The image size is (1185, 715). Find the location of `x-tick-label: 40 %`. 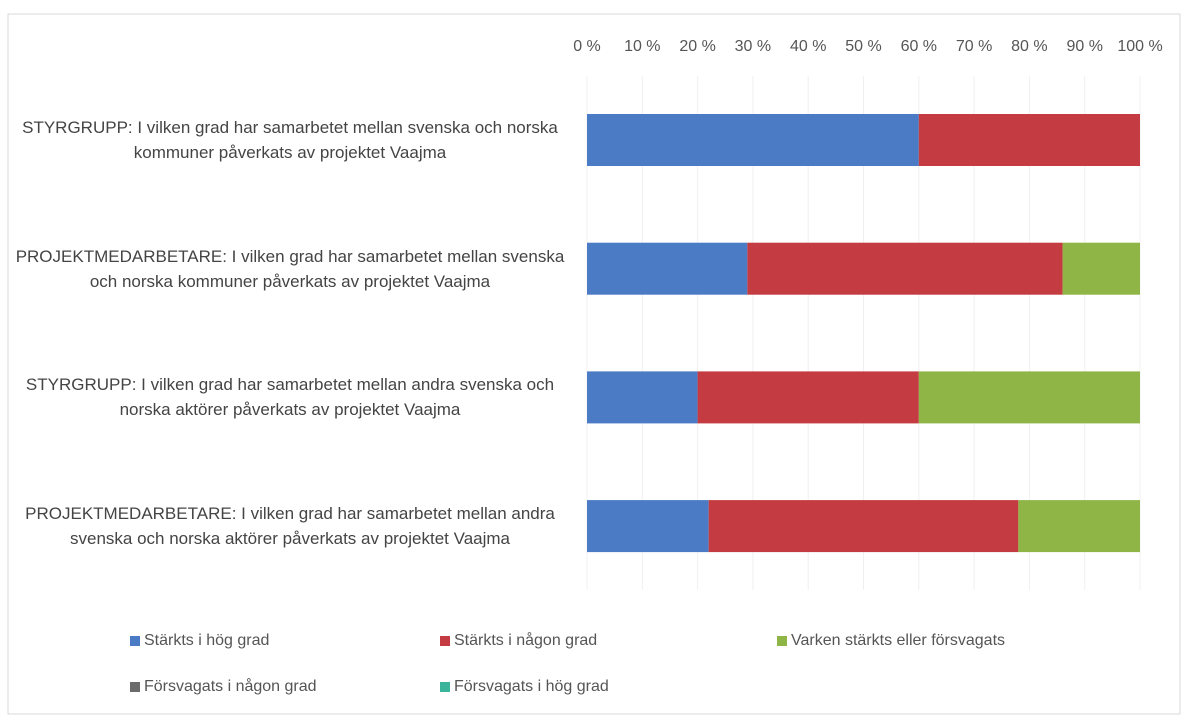

x-tick-label: 40 % is located at coordinates (808, 46).